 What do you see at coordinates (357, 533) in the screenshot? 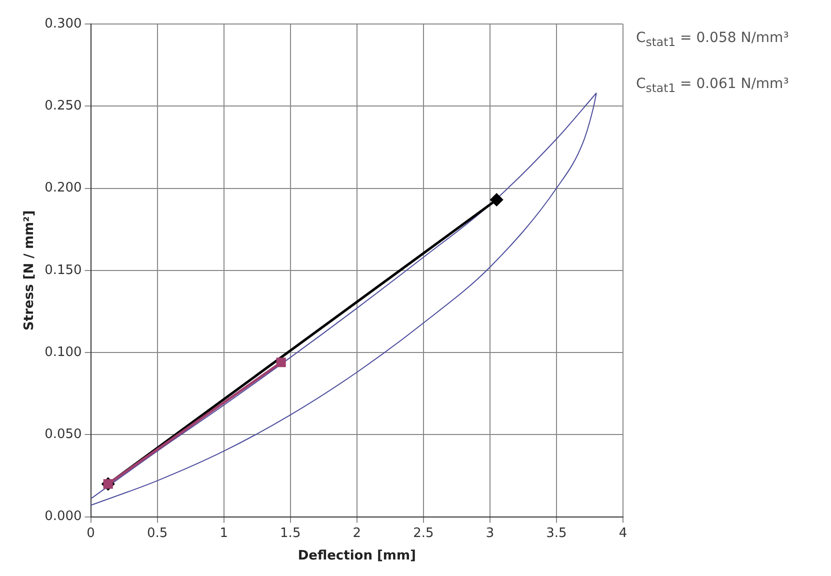
I see `x-tick-label: 2` at bounding box center [357, 533].